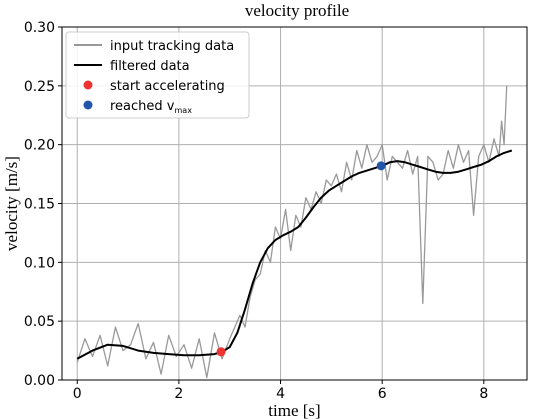 The image size is (537, 420). Describe the element at coordinates (88, 85) in the screenshot. I see `legend-marker-start` at that location.